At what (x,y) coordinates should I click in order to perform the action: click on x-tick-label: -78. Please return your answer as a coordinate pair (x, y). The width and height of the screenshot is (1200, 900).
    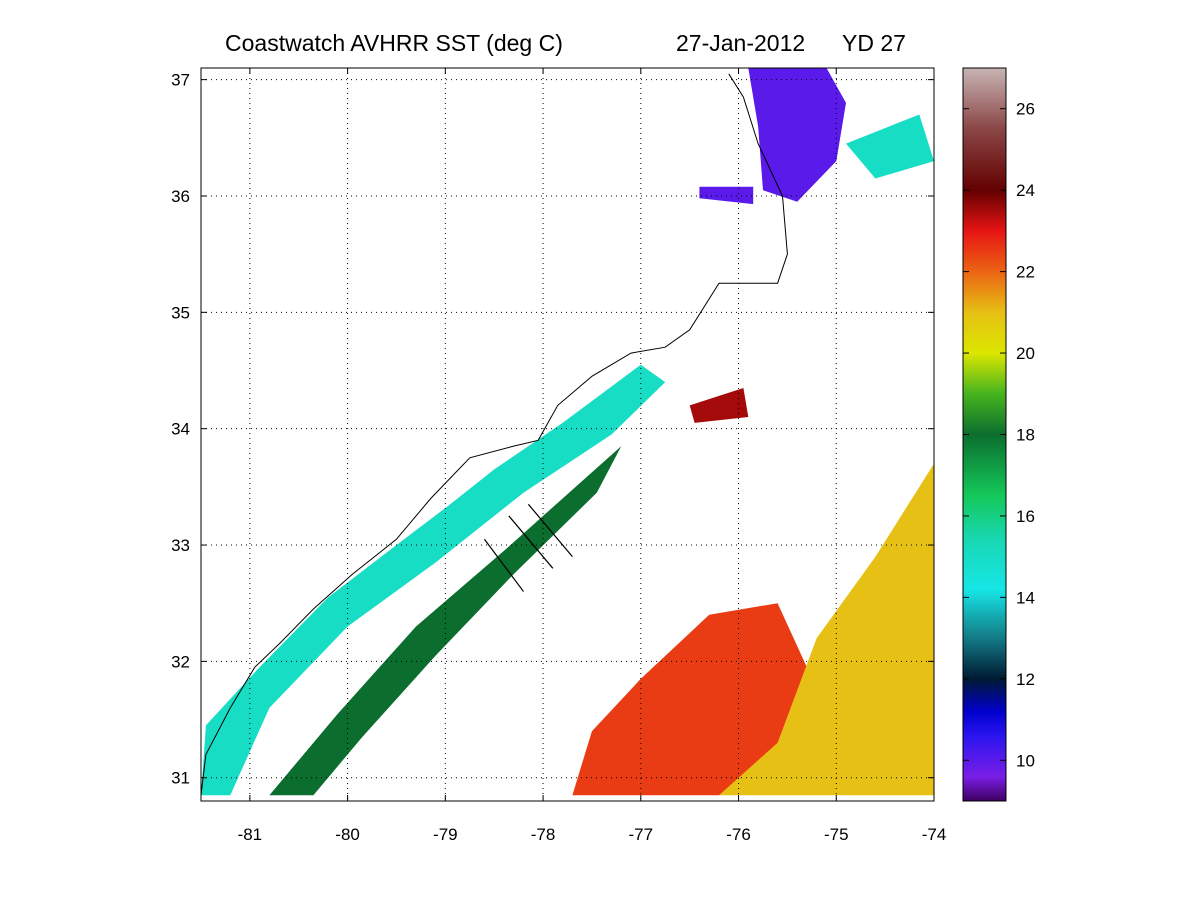
    Looking at the image, I should click on (543, 834).